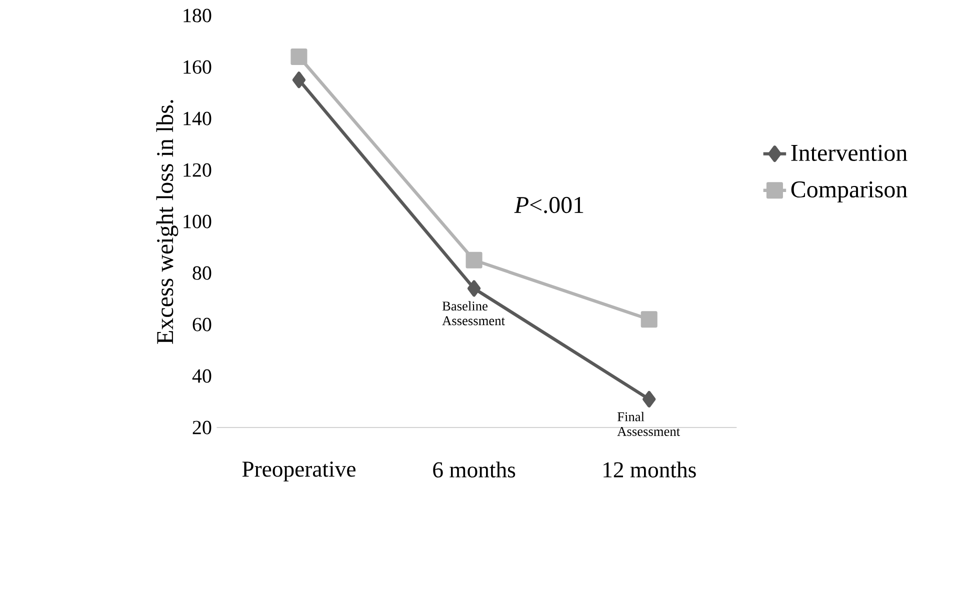 Image resolution: width=972 pixels, height=611 pixels. What do you see at coordinates (849, 191) in the screenshot?
I see `legend-label: Comparison` at bounding box center [849, 191].